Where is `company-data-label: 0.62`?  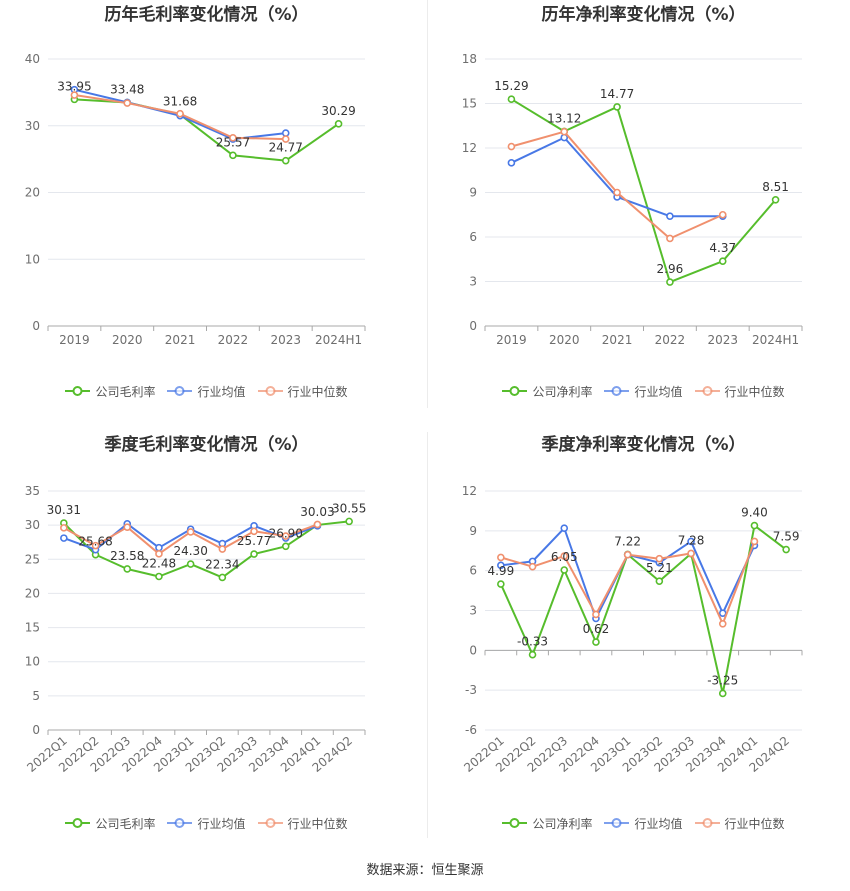
company-data-label: 0.62 is located at coordinates (596, 629).